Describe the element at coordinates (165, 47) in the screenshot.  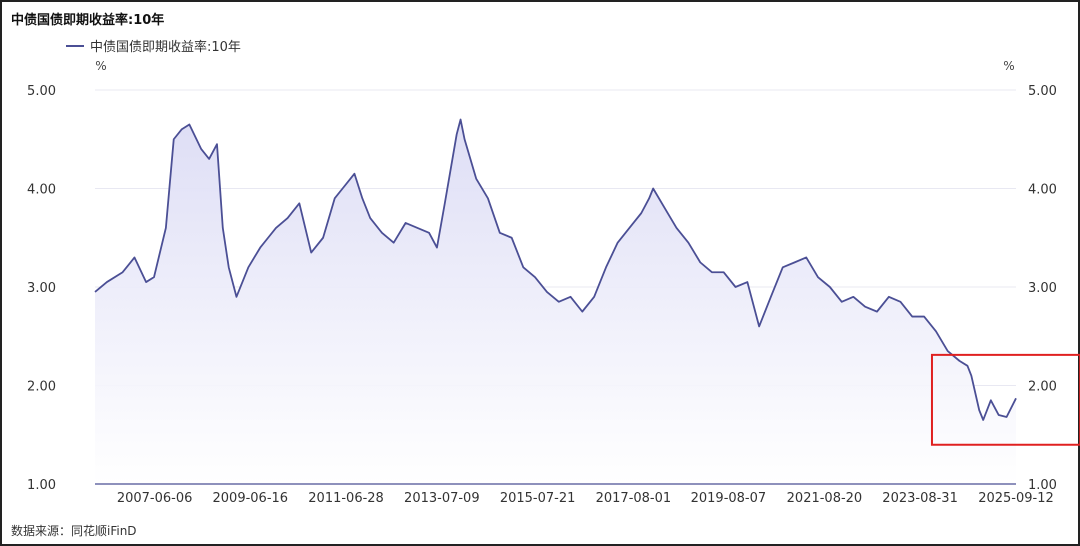
I see `legend-label: 中债国债即期收益率:10年` at that location.